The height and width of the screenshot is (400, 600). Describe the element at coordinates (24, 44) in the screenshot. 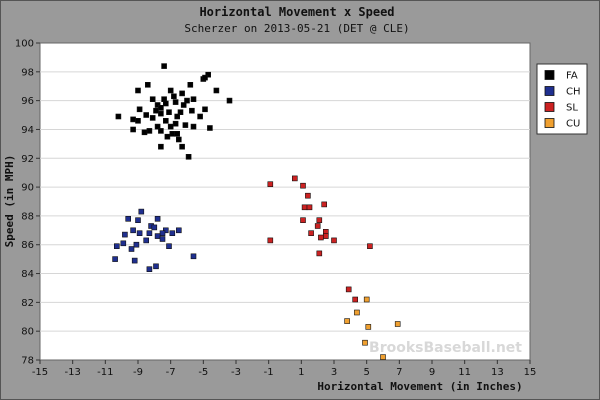

I see `y-tick-label: 100` at that location.